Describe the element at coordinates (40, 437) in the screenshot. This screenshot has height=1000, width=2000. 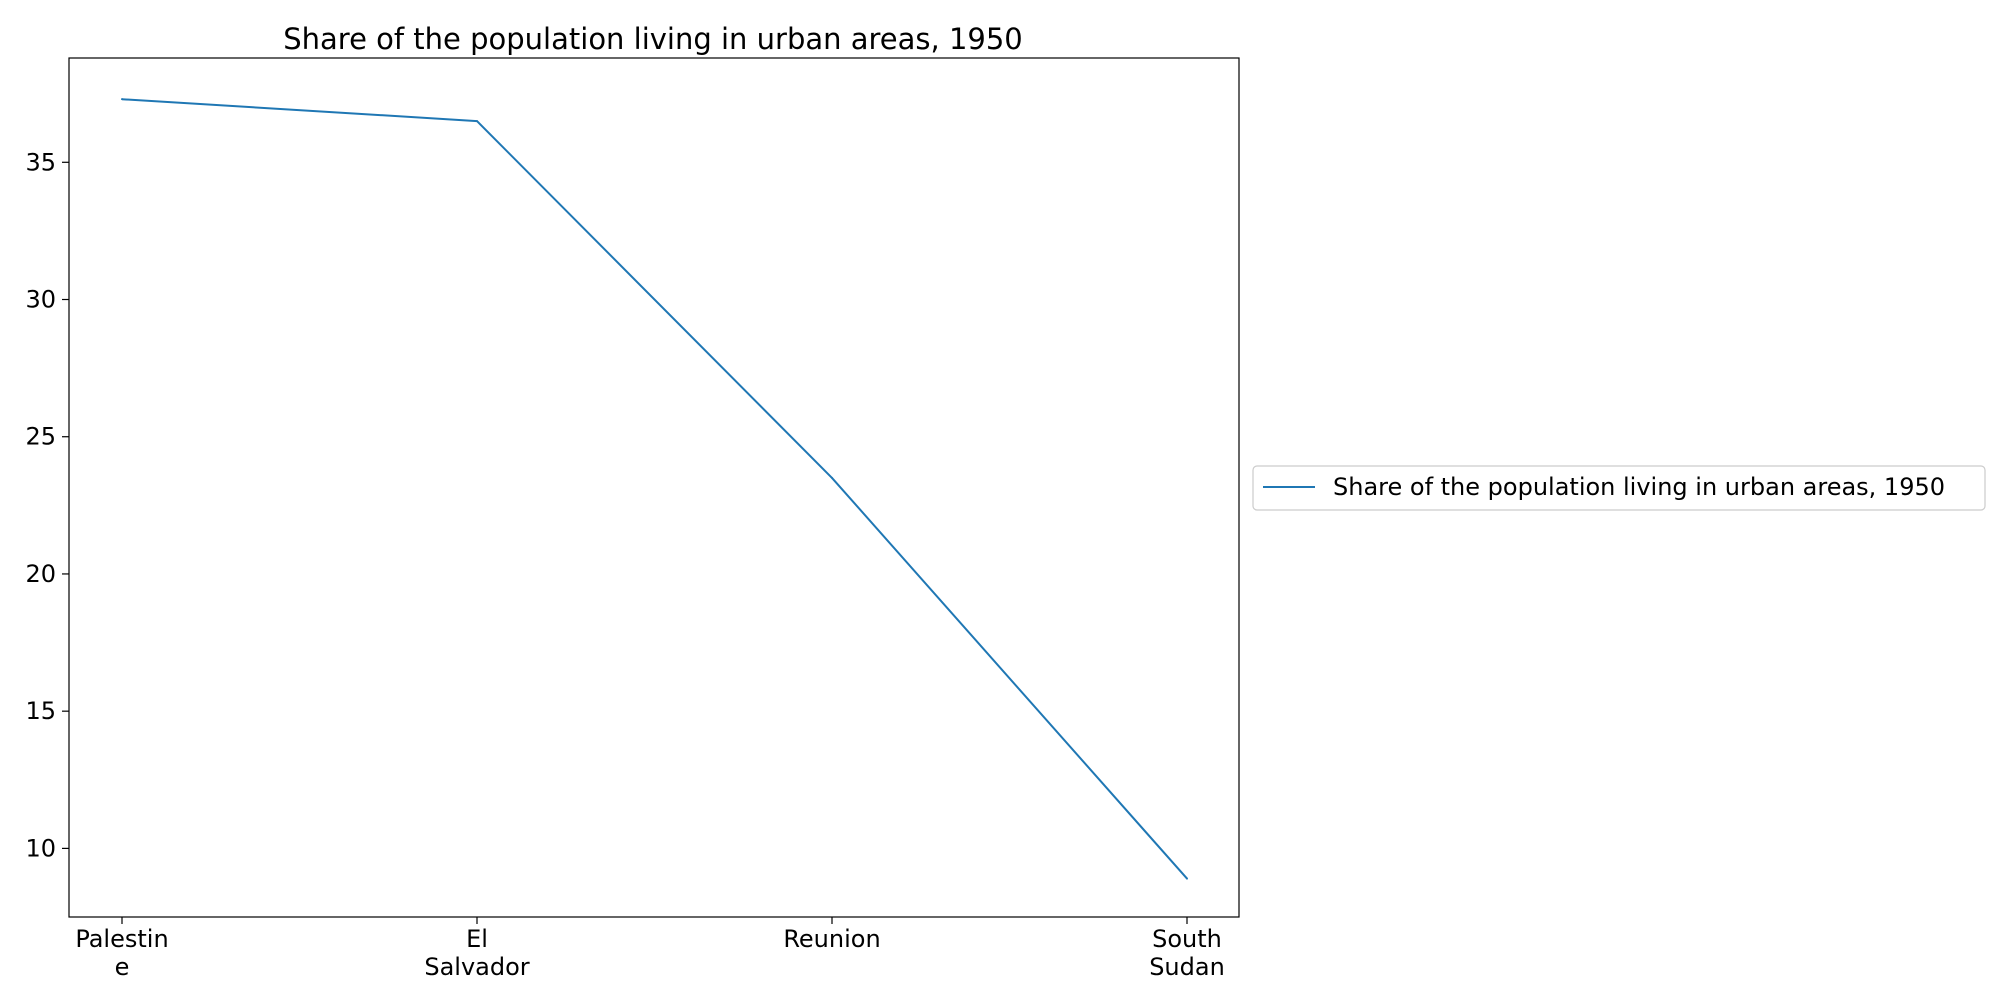
I see `y-tick-label: 25` at that location.